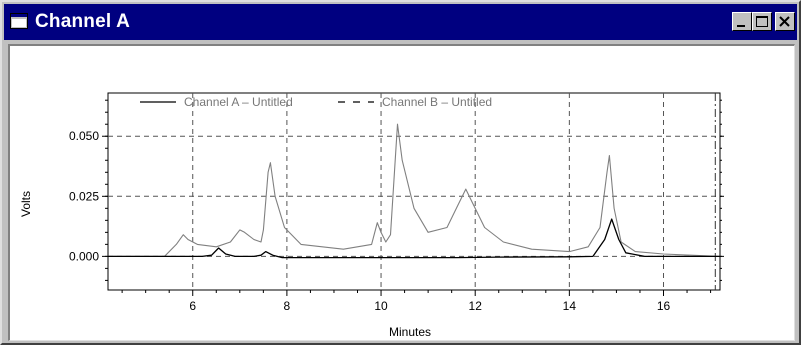 The image size is (801, 345). I want to click on legend-entry-label: Channel A – Untitled, so click(238, 102).